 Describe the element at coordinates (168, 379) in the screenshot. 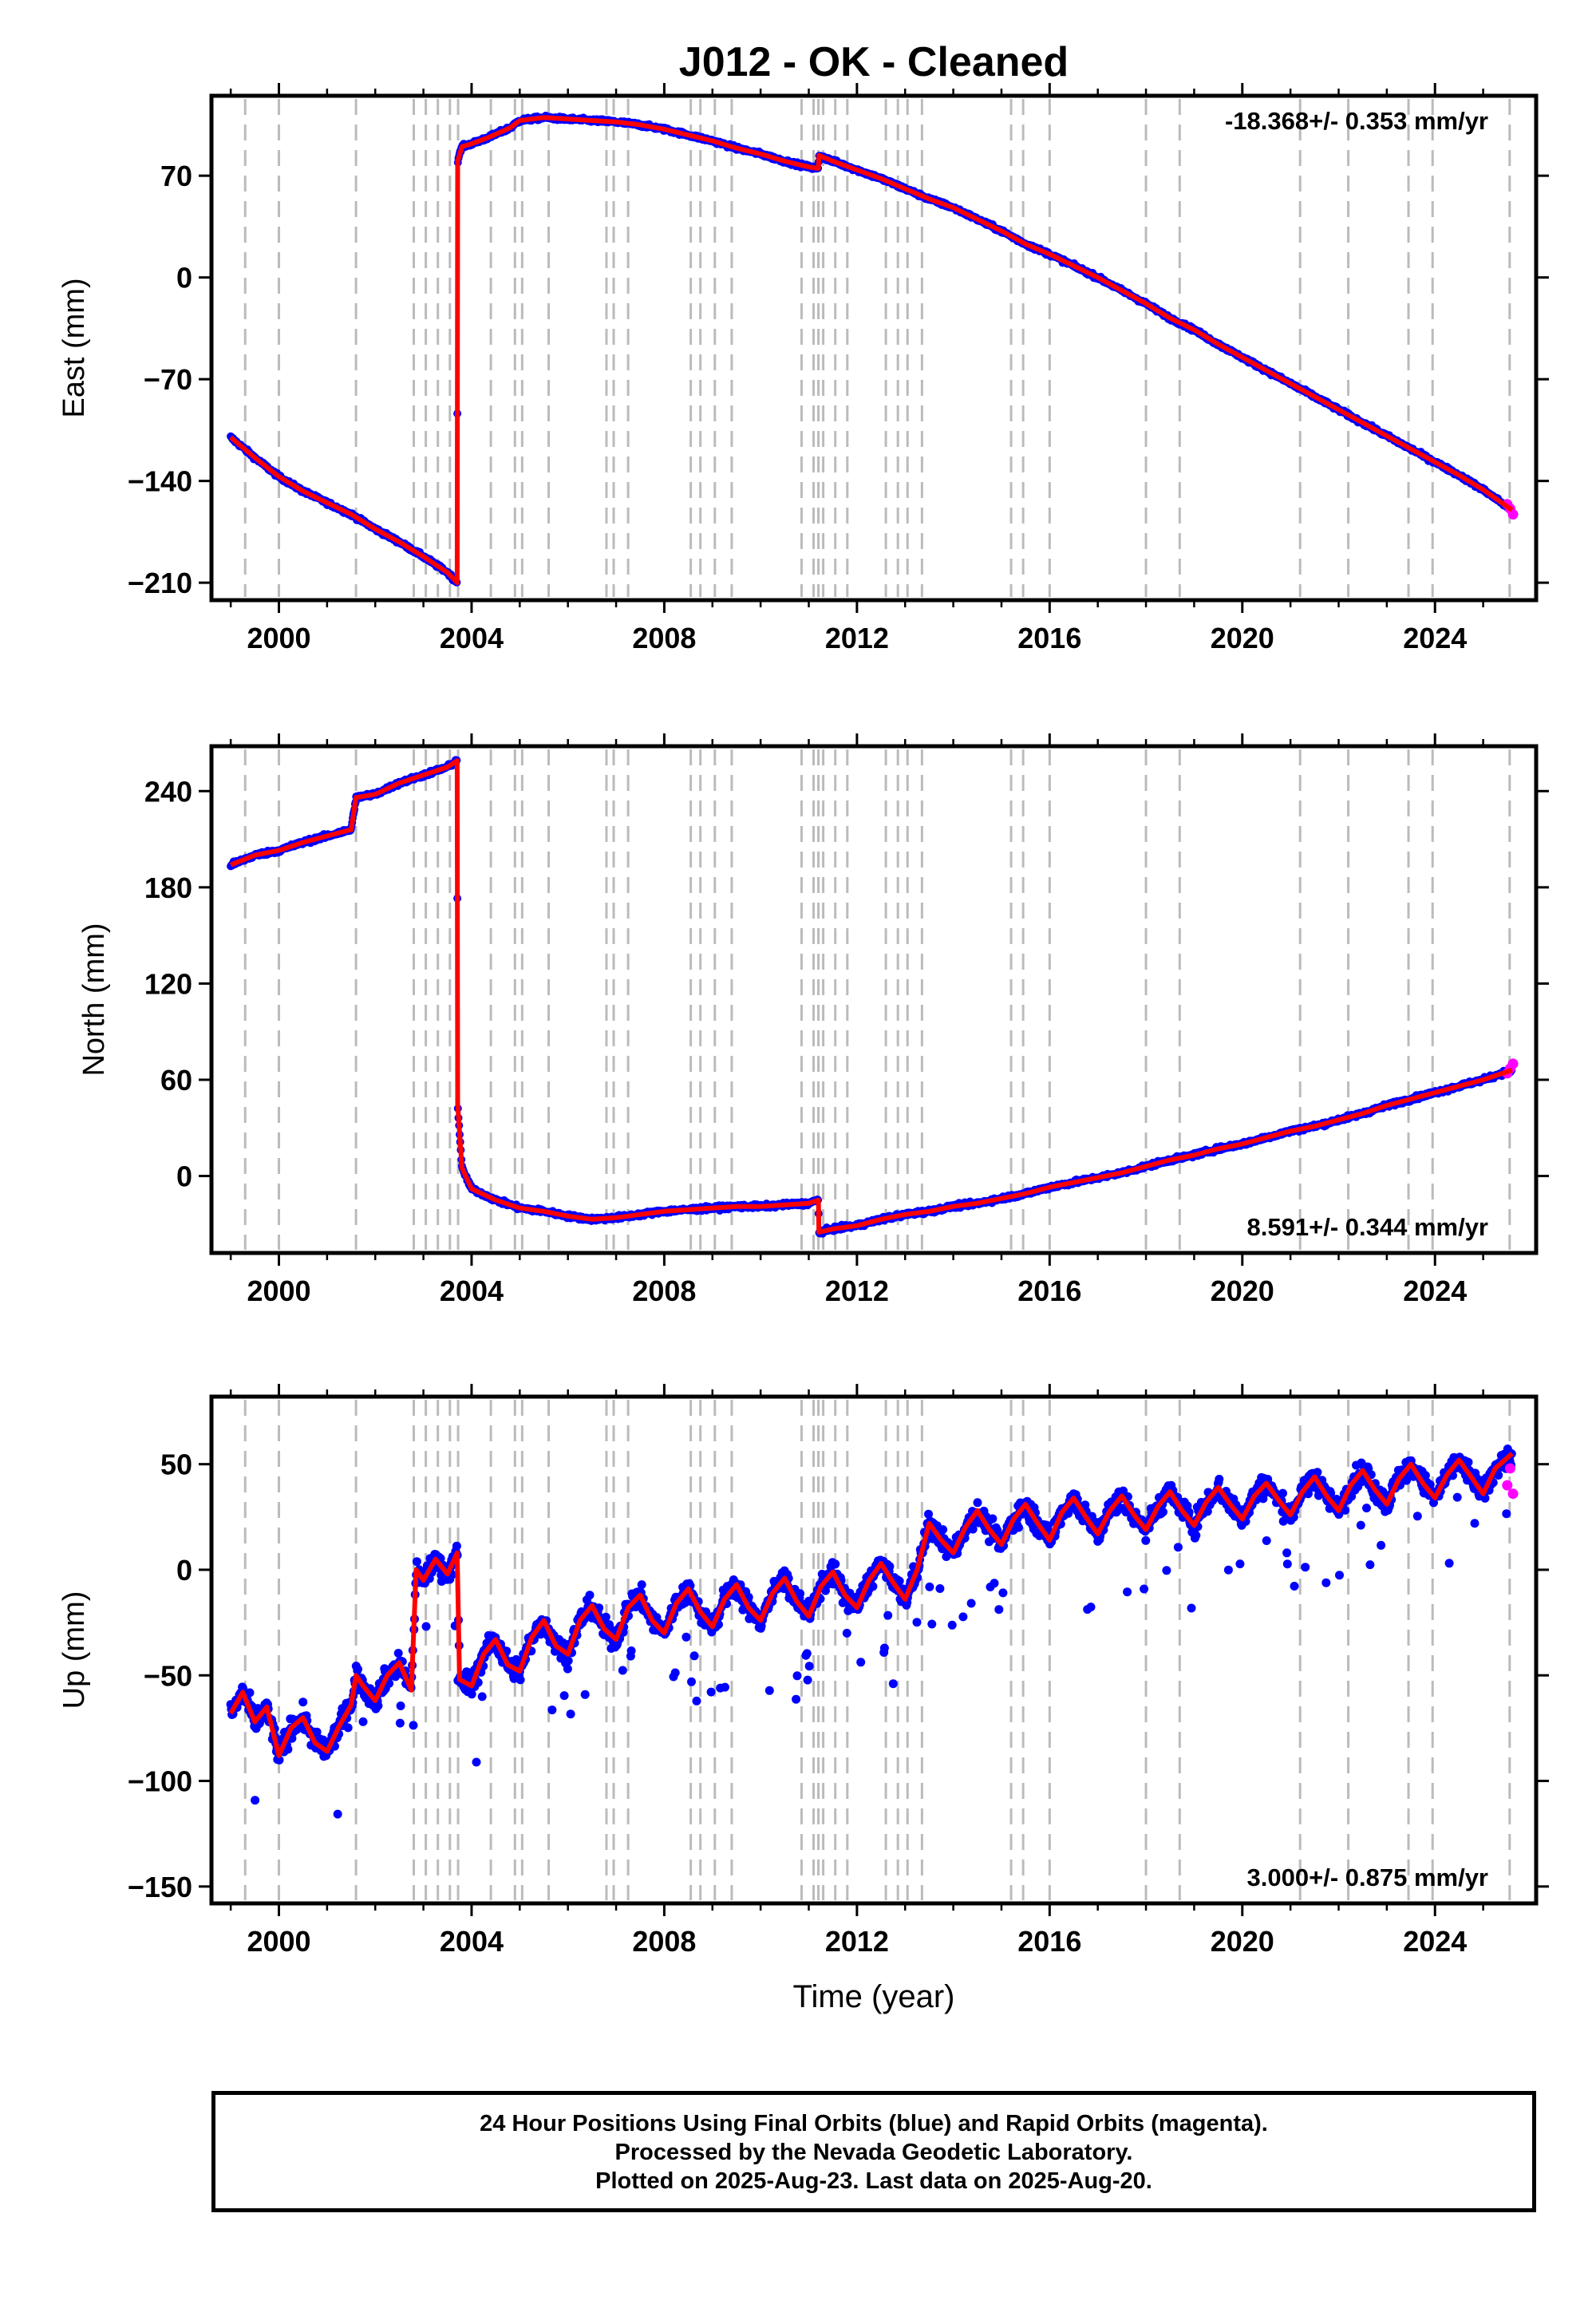

I see `y-tick-label: −70` at that location.